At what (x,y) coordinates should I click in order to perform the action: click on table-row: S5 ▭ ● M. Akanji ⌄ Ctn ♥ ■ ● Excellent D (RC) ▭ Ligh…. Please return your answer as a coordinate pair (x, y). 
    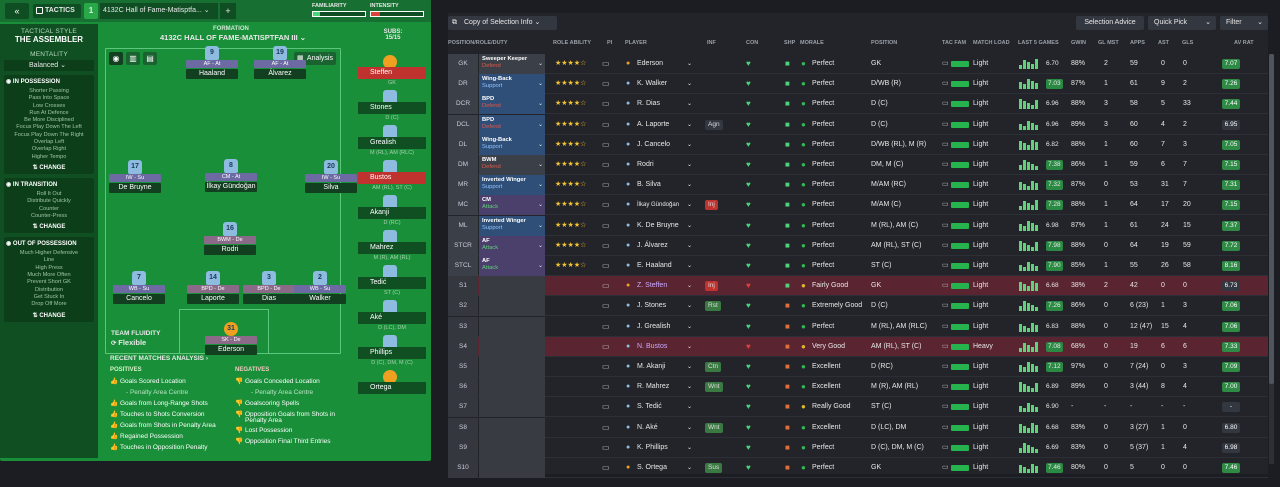
    Looking at the image, I should click on (858, 367).